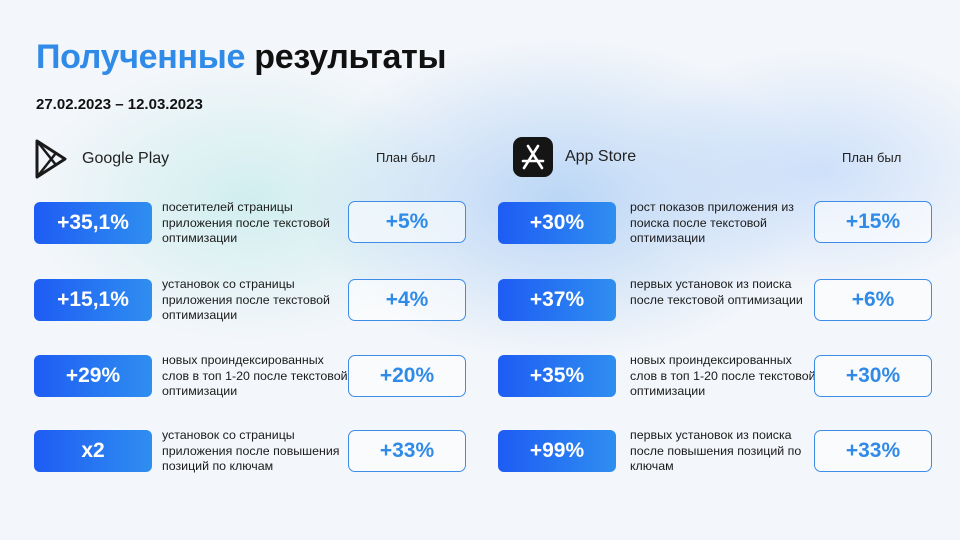 Image resolution: width=960 pixels, height=540 pixels. I want to click on gp-result-badge: x2, so click(93, 451).